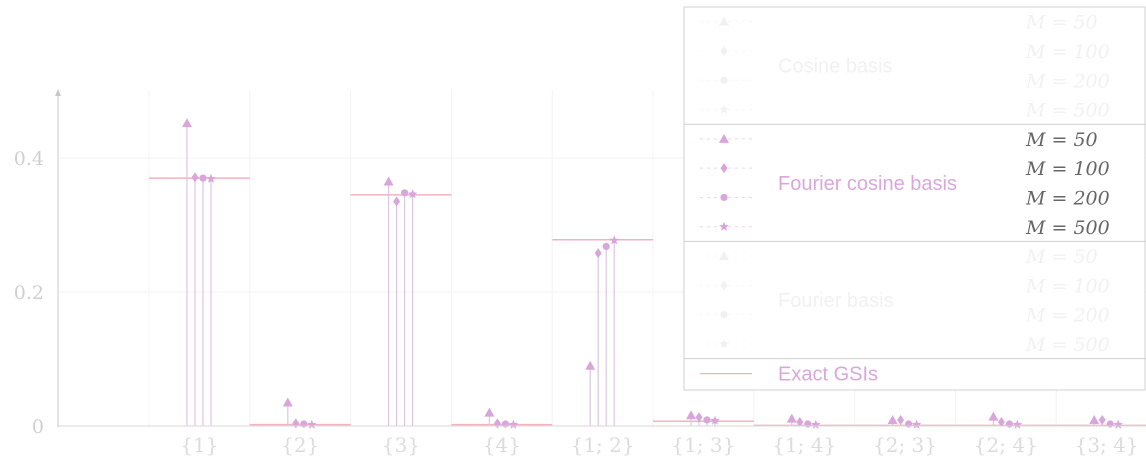  What do you see at coordinates (836, 301) in the screenshot?
I see `legend-group-label: Fourier basis` at bounding box center [836, 301].